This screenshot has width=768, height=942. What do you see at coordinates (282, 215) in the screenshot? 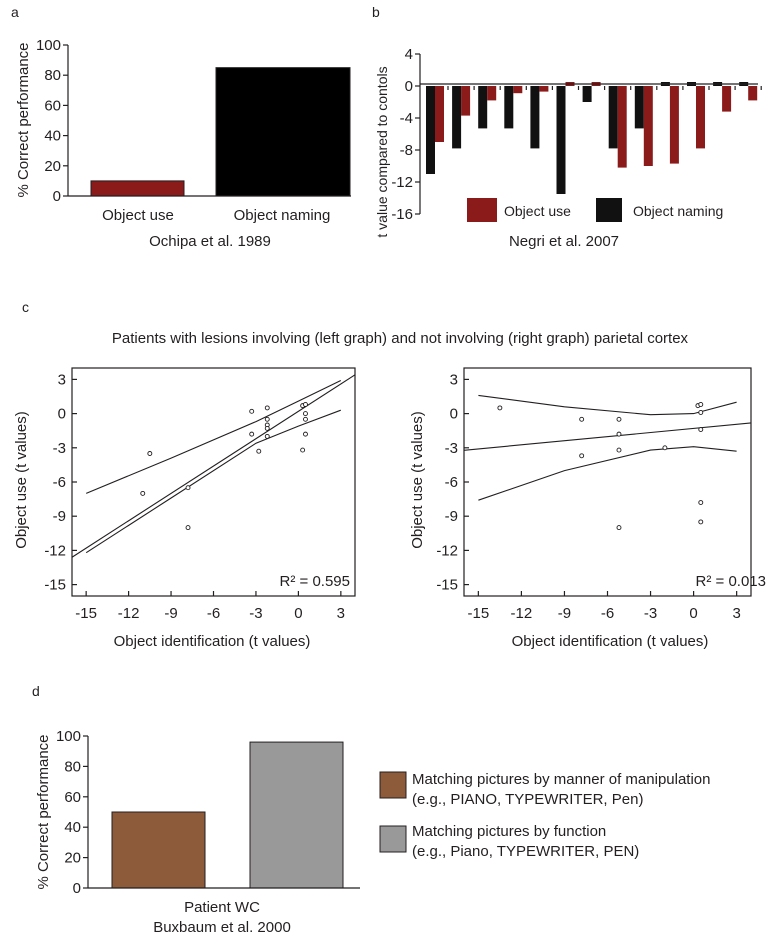
I see `chart-a-category-label: Object naming` at bounding box center [282, 215].